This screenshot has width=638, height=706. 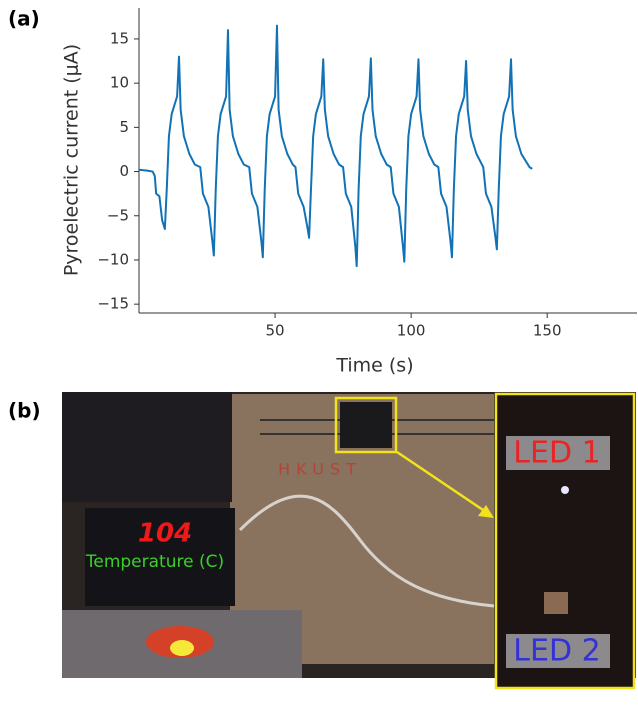 I want to click on wire, so click(x=366, y=551).